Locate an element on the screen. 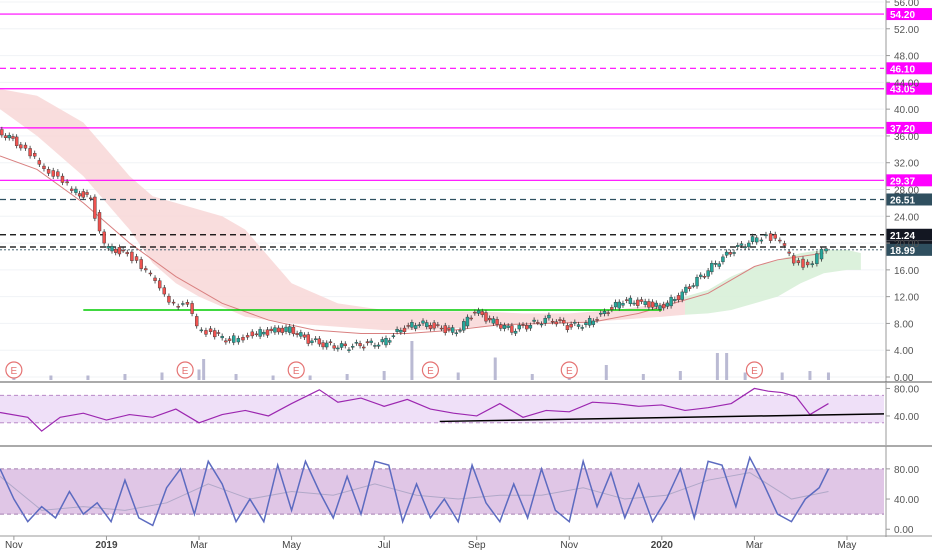 The image size is (932, 550). level-label: 29.37 is located at coordinates (902, 181).